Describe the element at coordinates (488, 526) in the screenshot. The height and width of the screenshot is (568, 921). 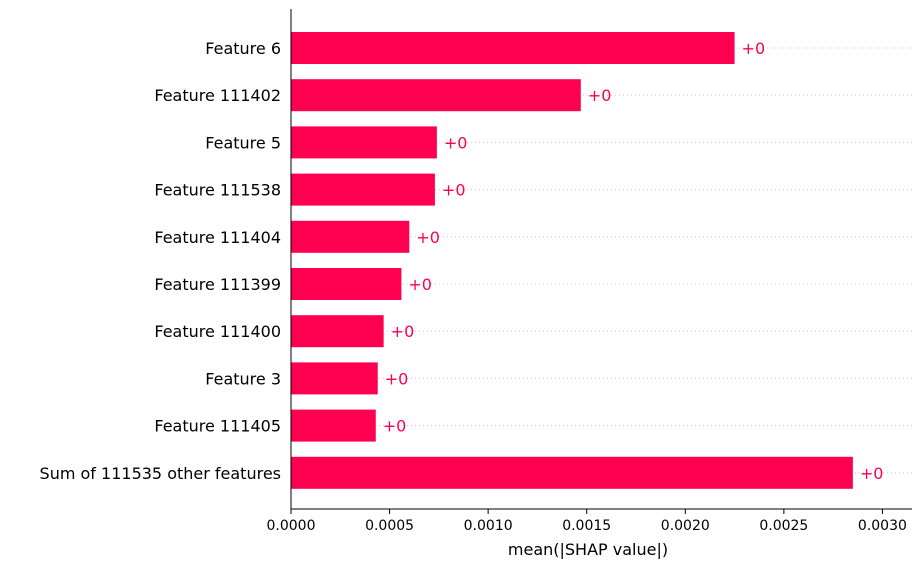
I see `x-tick-label: 0.0010` at that location.